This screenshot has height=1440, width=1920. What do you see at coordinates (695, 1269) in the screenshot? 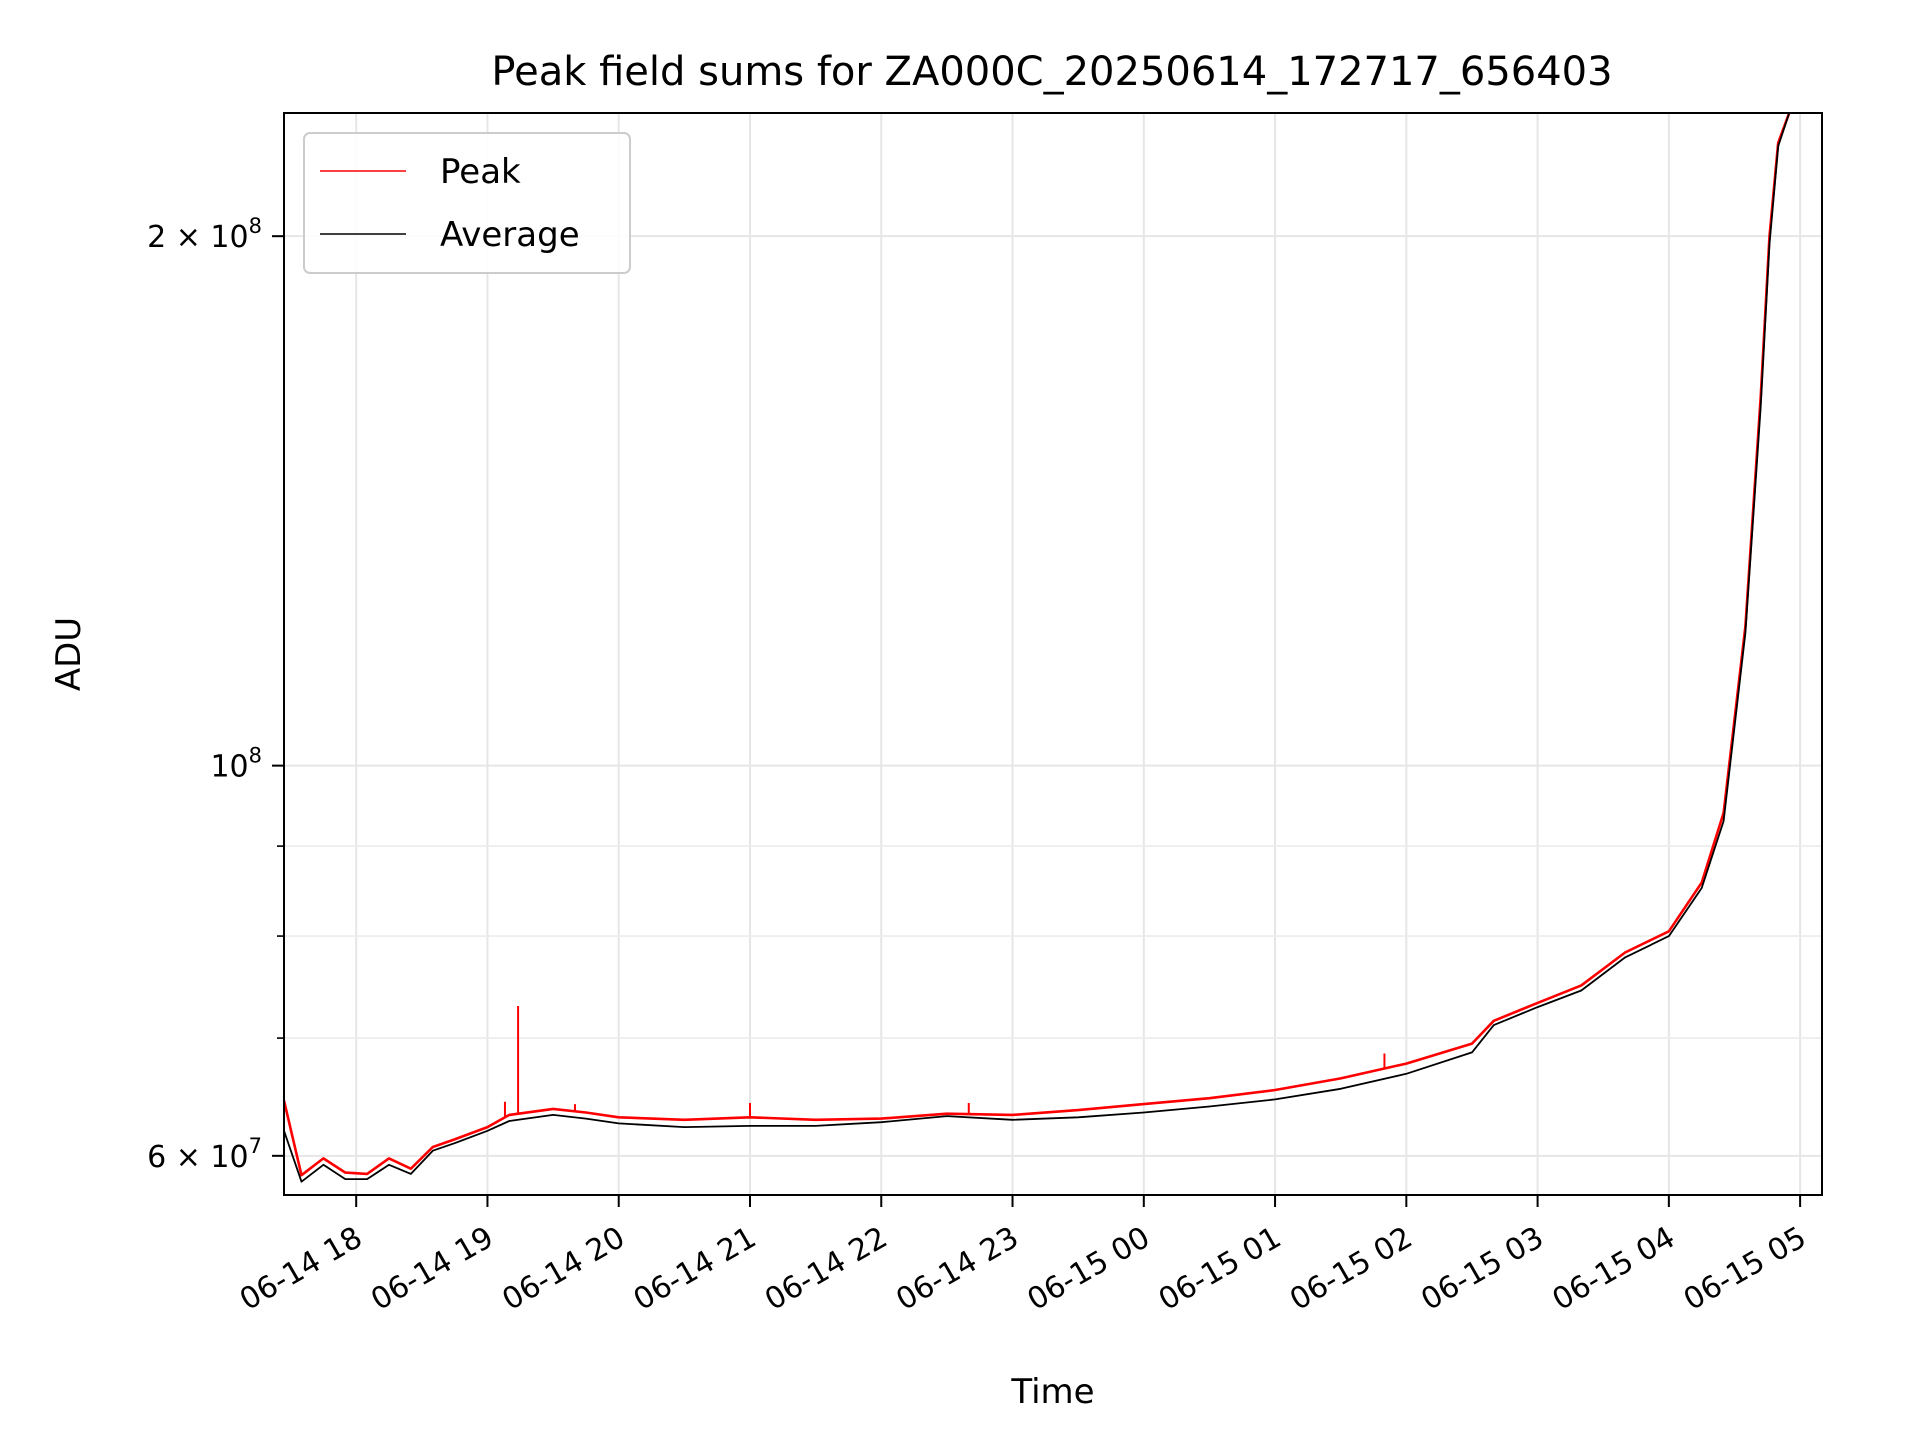
I see `x-tick-label-06-14-21: 06-14 21` at bounding box center [695, 1269].